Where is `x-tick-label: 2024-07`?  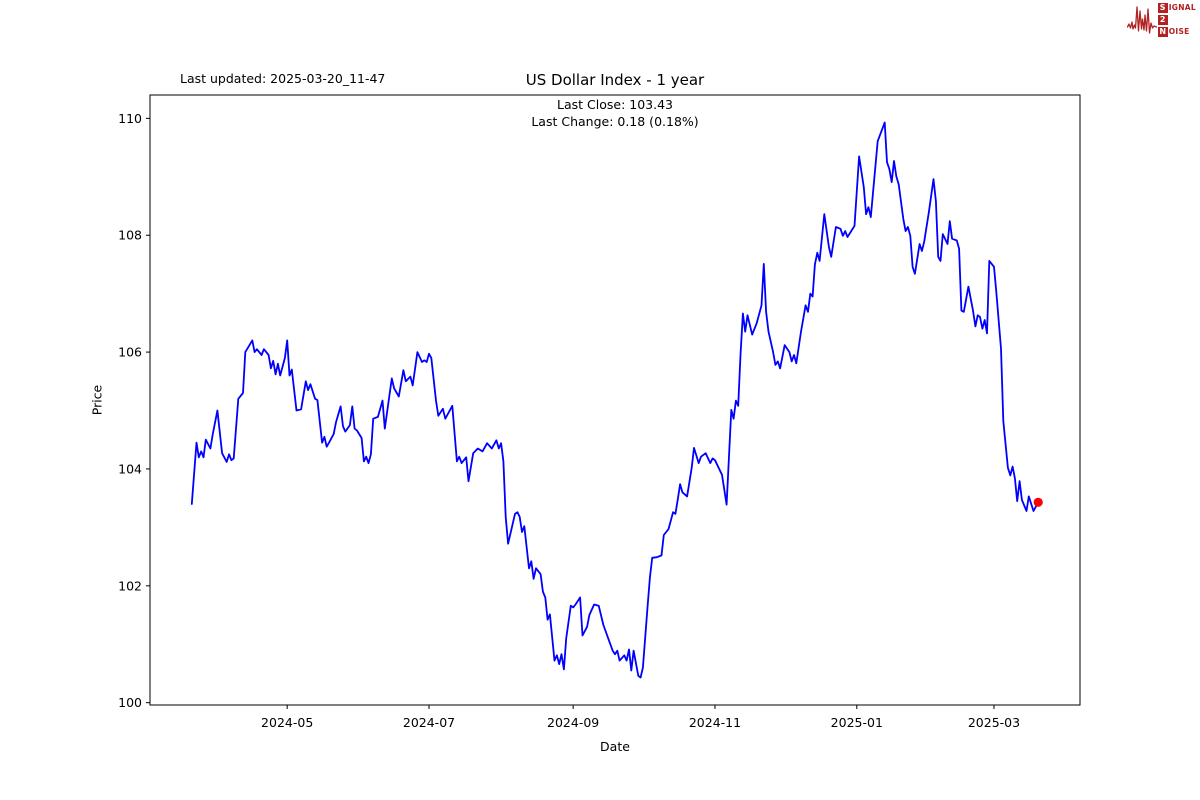
x-tick-label: 2024-07 is located at coordinates (429, 722).